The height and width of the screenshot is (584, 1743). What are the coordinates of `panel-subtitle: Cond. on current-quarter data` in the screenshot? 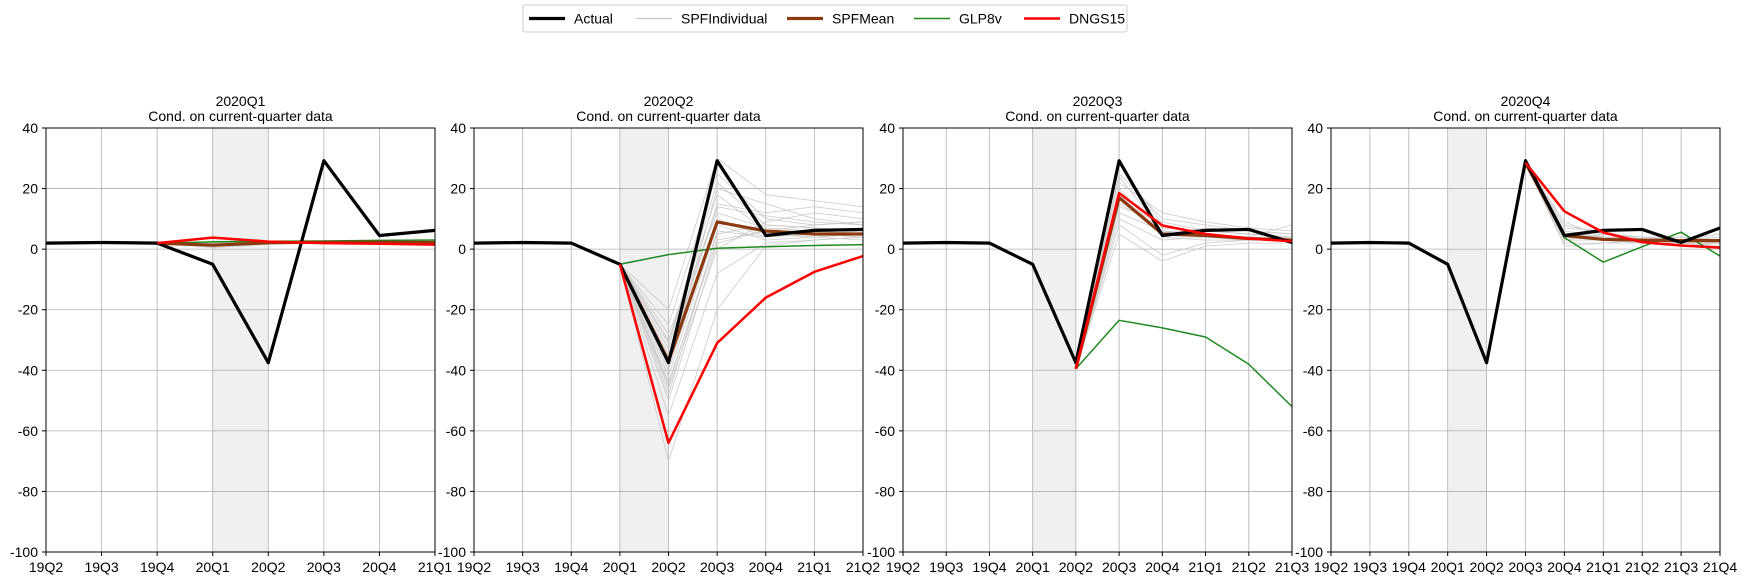 It's located at (240, 116).